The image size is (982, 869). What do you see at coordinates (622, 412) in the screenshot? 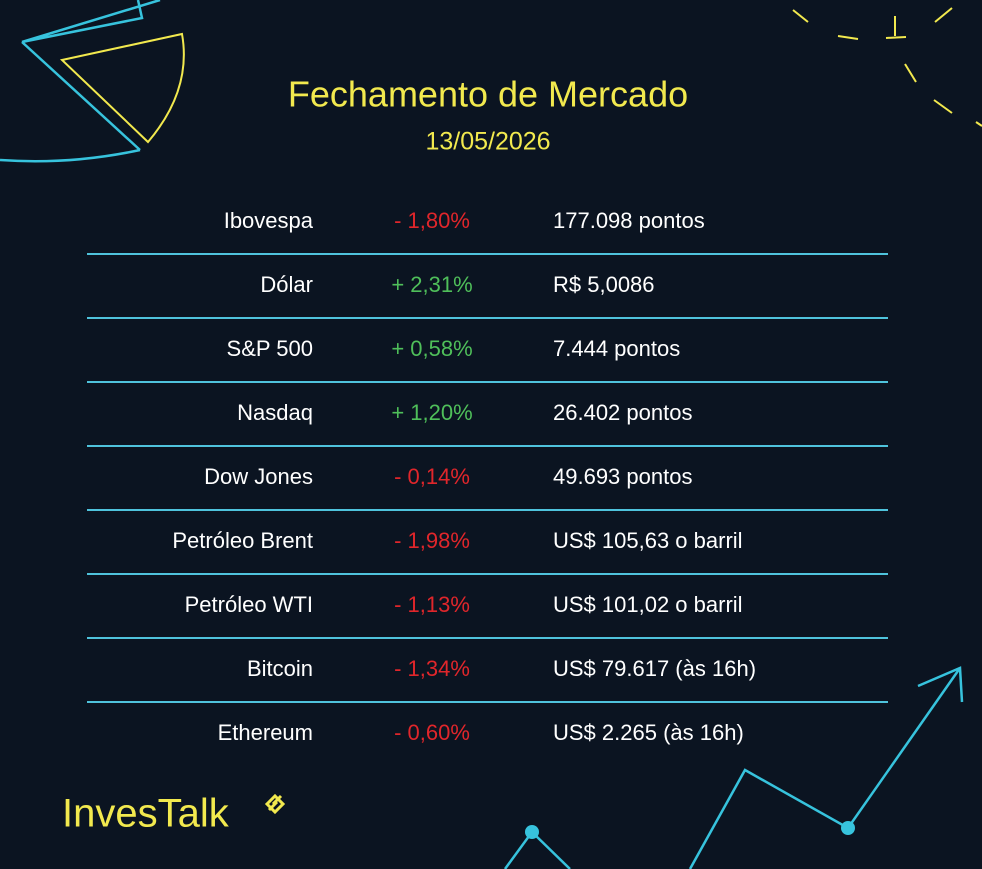
I see `asset-value: 26.402 pontos` at bounding box center [622, 412].